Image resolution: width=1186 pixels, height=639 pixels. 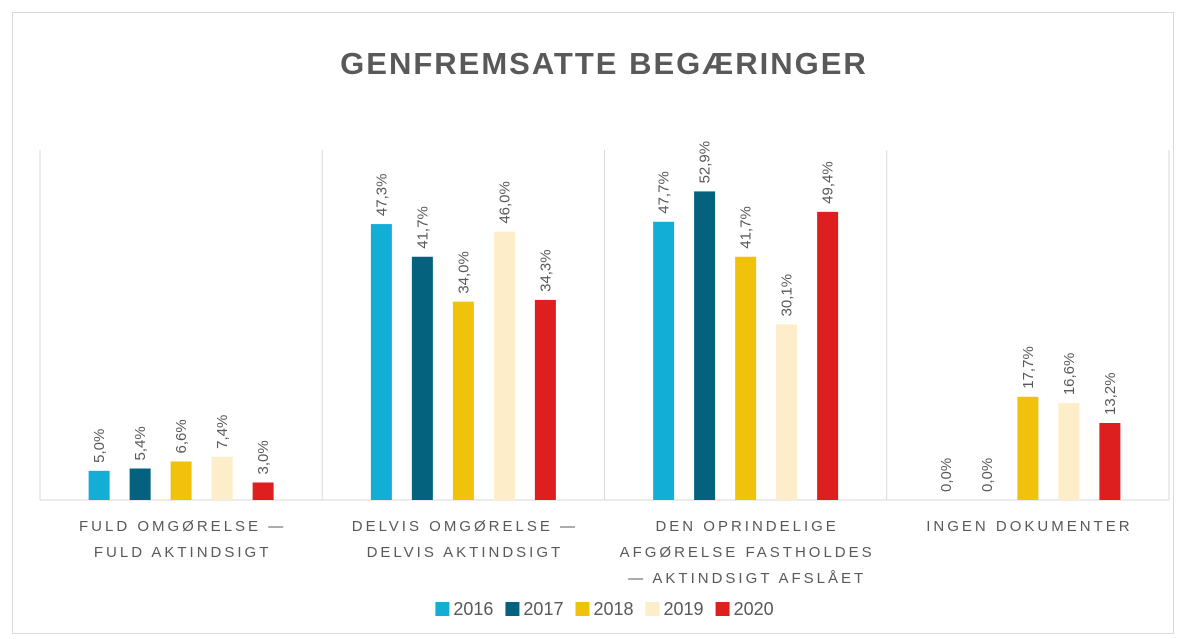 What do you see at coordinates (1069, 374) in the screenshot?
I see `data-label: 16,6%` at bounding box center [1069, 374].